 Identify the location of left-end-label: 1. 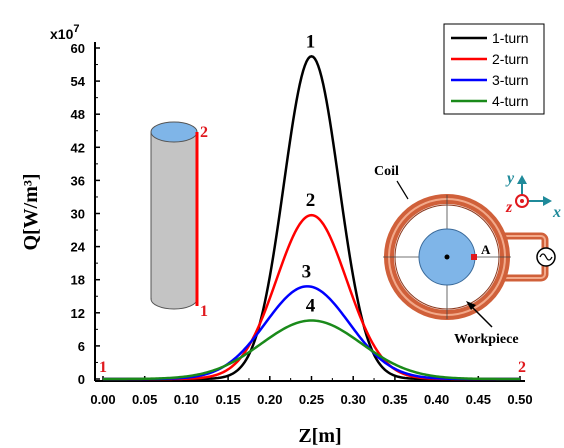
(103, 367).